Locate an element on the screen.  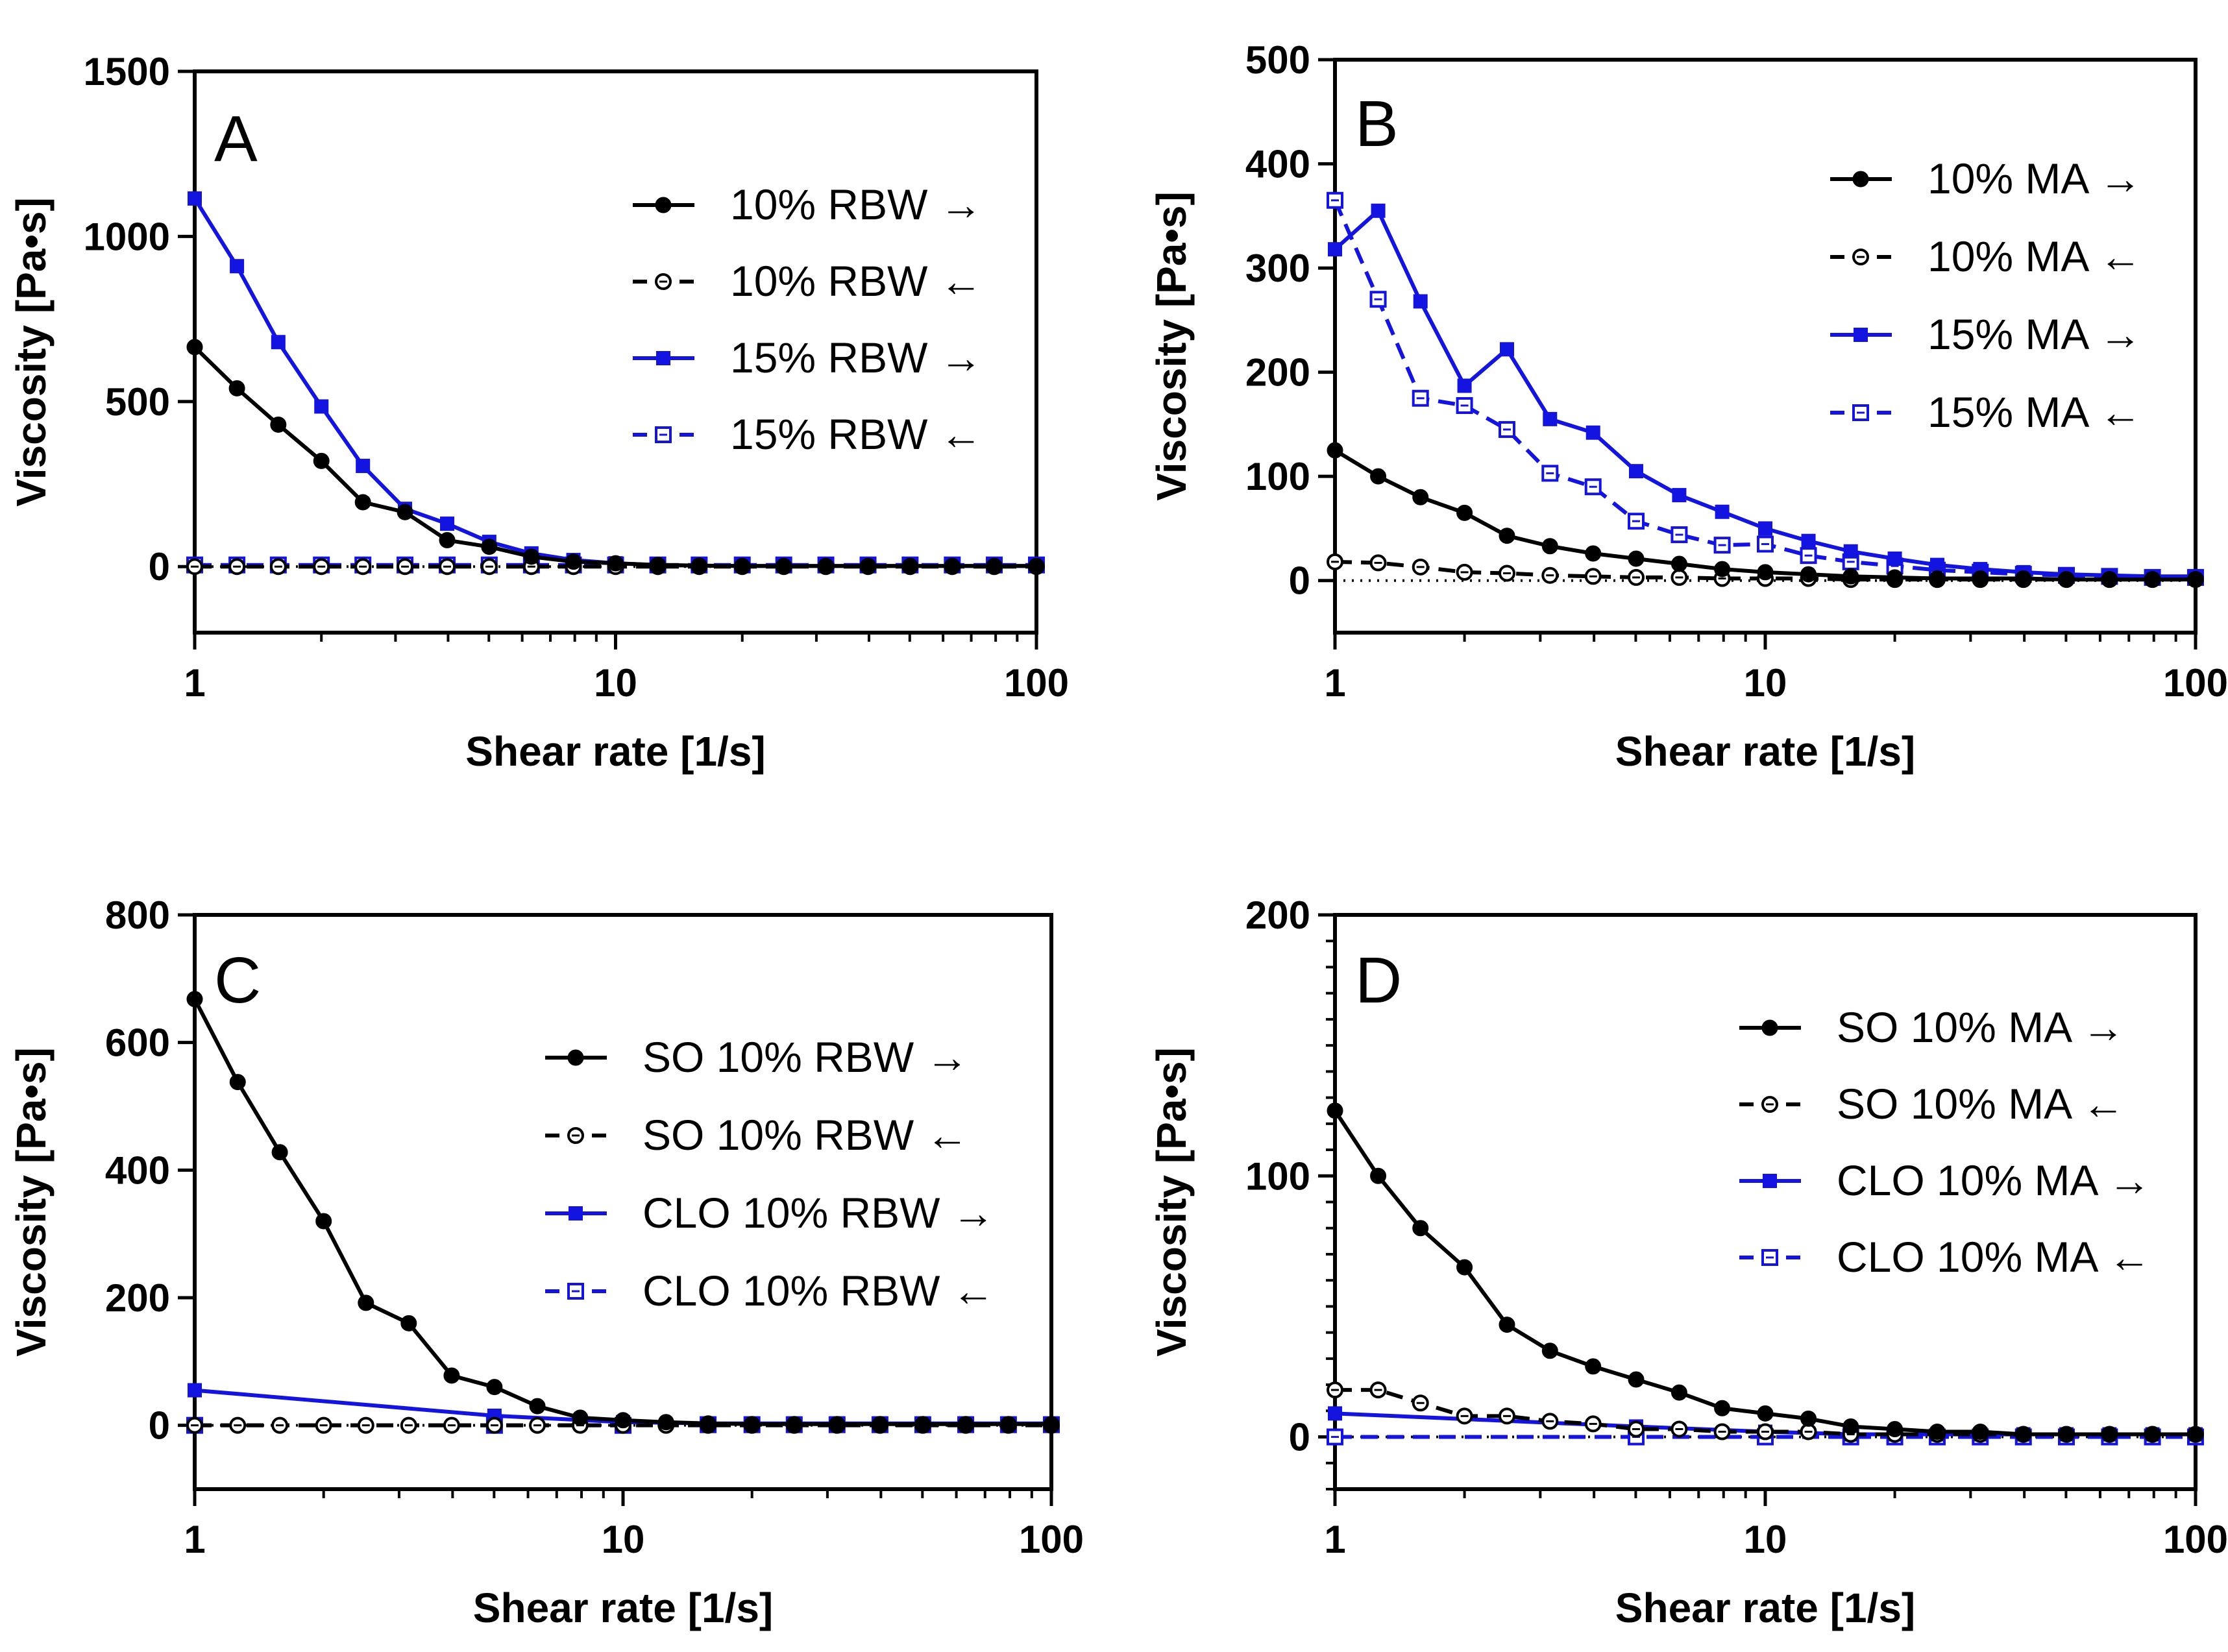
legend-item: 15% RBW ← is located at coordinates (808, 434).